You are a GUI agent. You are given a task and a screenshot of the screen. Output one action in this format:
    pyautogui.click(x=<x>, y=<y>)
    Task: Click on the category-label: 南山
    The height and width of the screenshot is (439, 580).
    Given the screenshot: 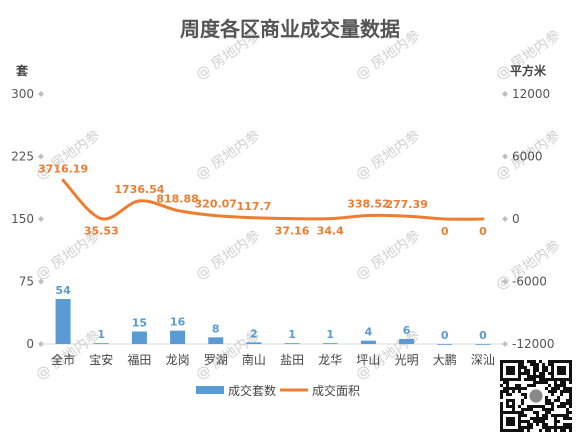 What is the action you would take?
    pyautogui.click(x=254, y=359)
    